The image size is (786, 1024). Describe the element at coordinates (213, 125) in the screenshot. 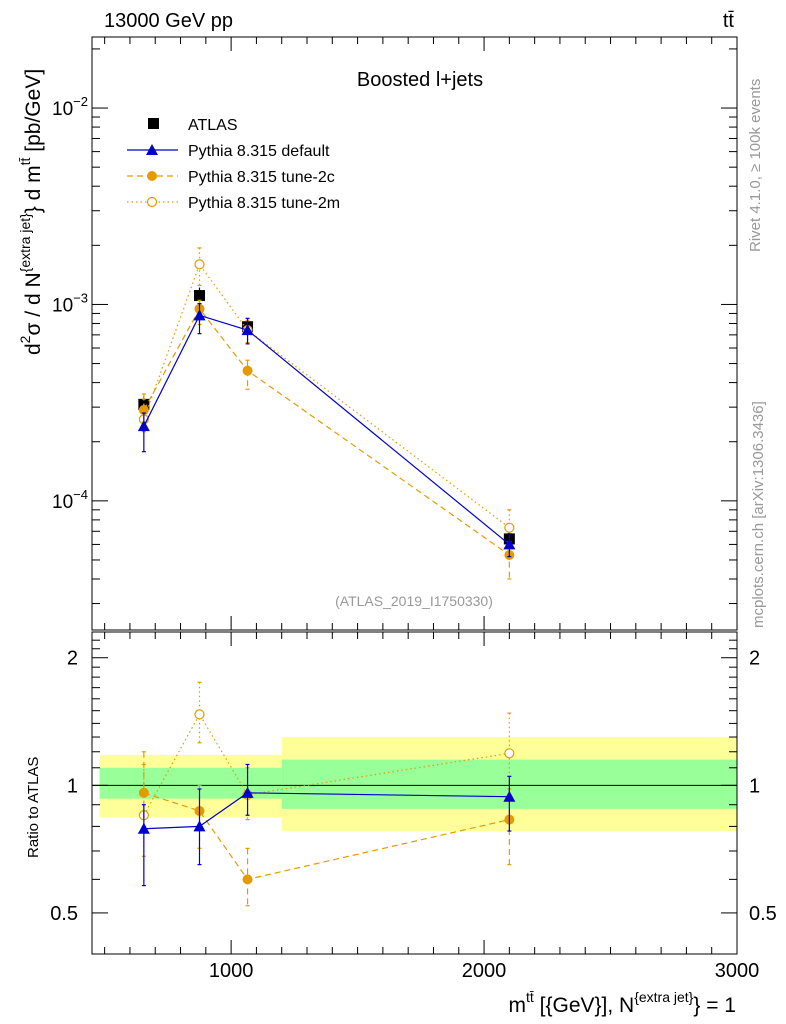

I see `legend-label-atlas: ATLAS` at that location.